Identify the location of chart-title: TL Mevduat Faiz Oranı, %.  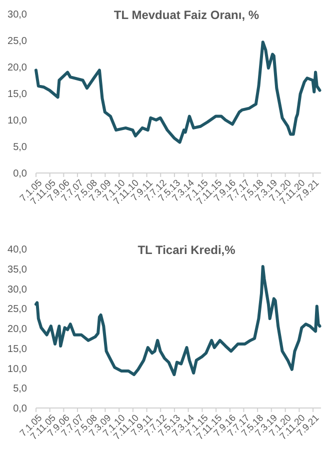
(187, 15).